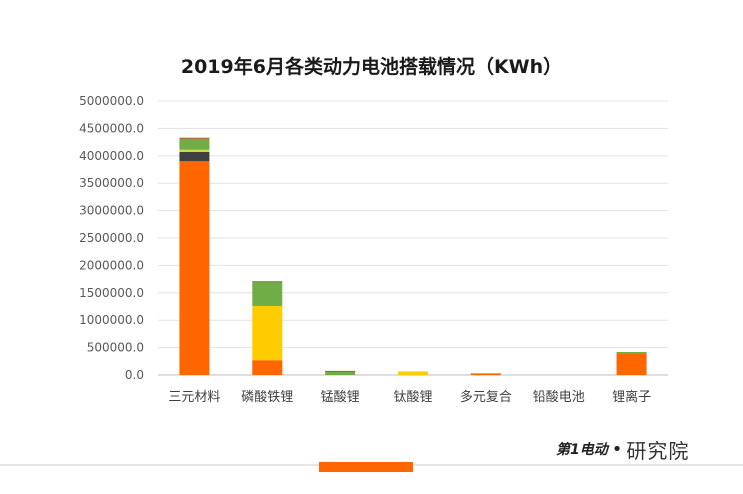  Describe the element at coordinates (111, 156) in the screenshot. I see `y-tick-label: 4000000.0` at that location.